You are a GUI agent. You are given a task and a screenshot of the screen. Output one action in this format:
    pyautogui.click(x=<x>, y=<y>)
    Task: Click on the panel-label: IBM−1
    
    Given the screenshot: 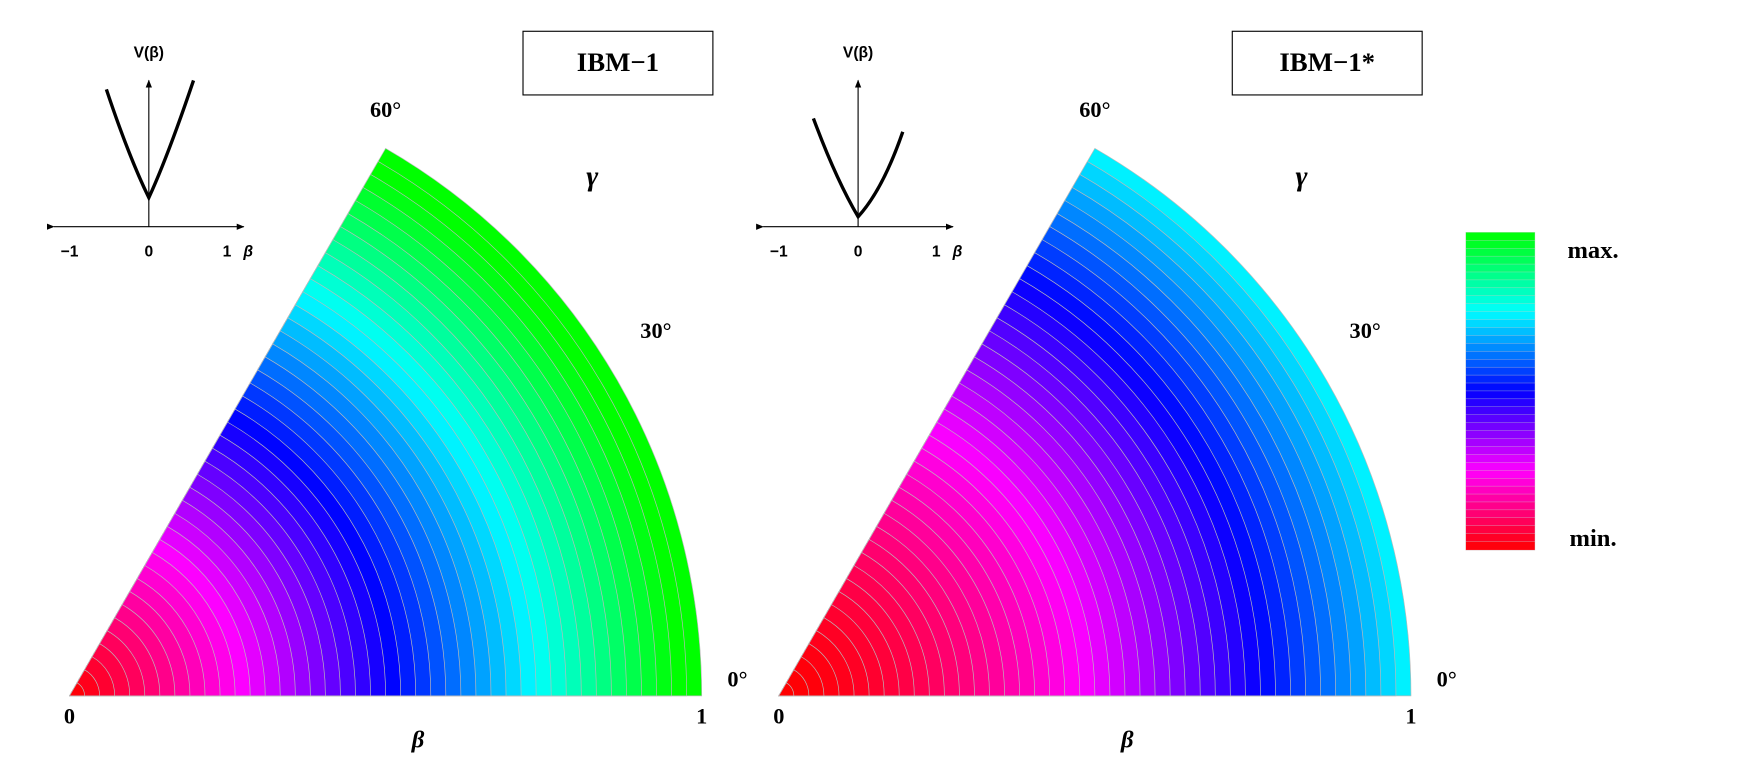 What is the action you would take?
    pyautogui.click(x=618, y=62)
    